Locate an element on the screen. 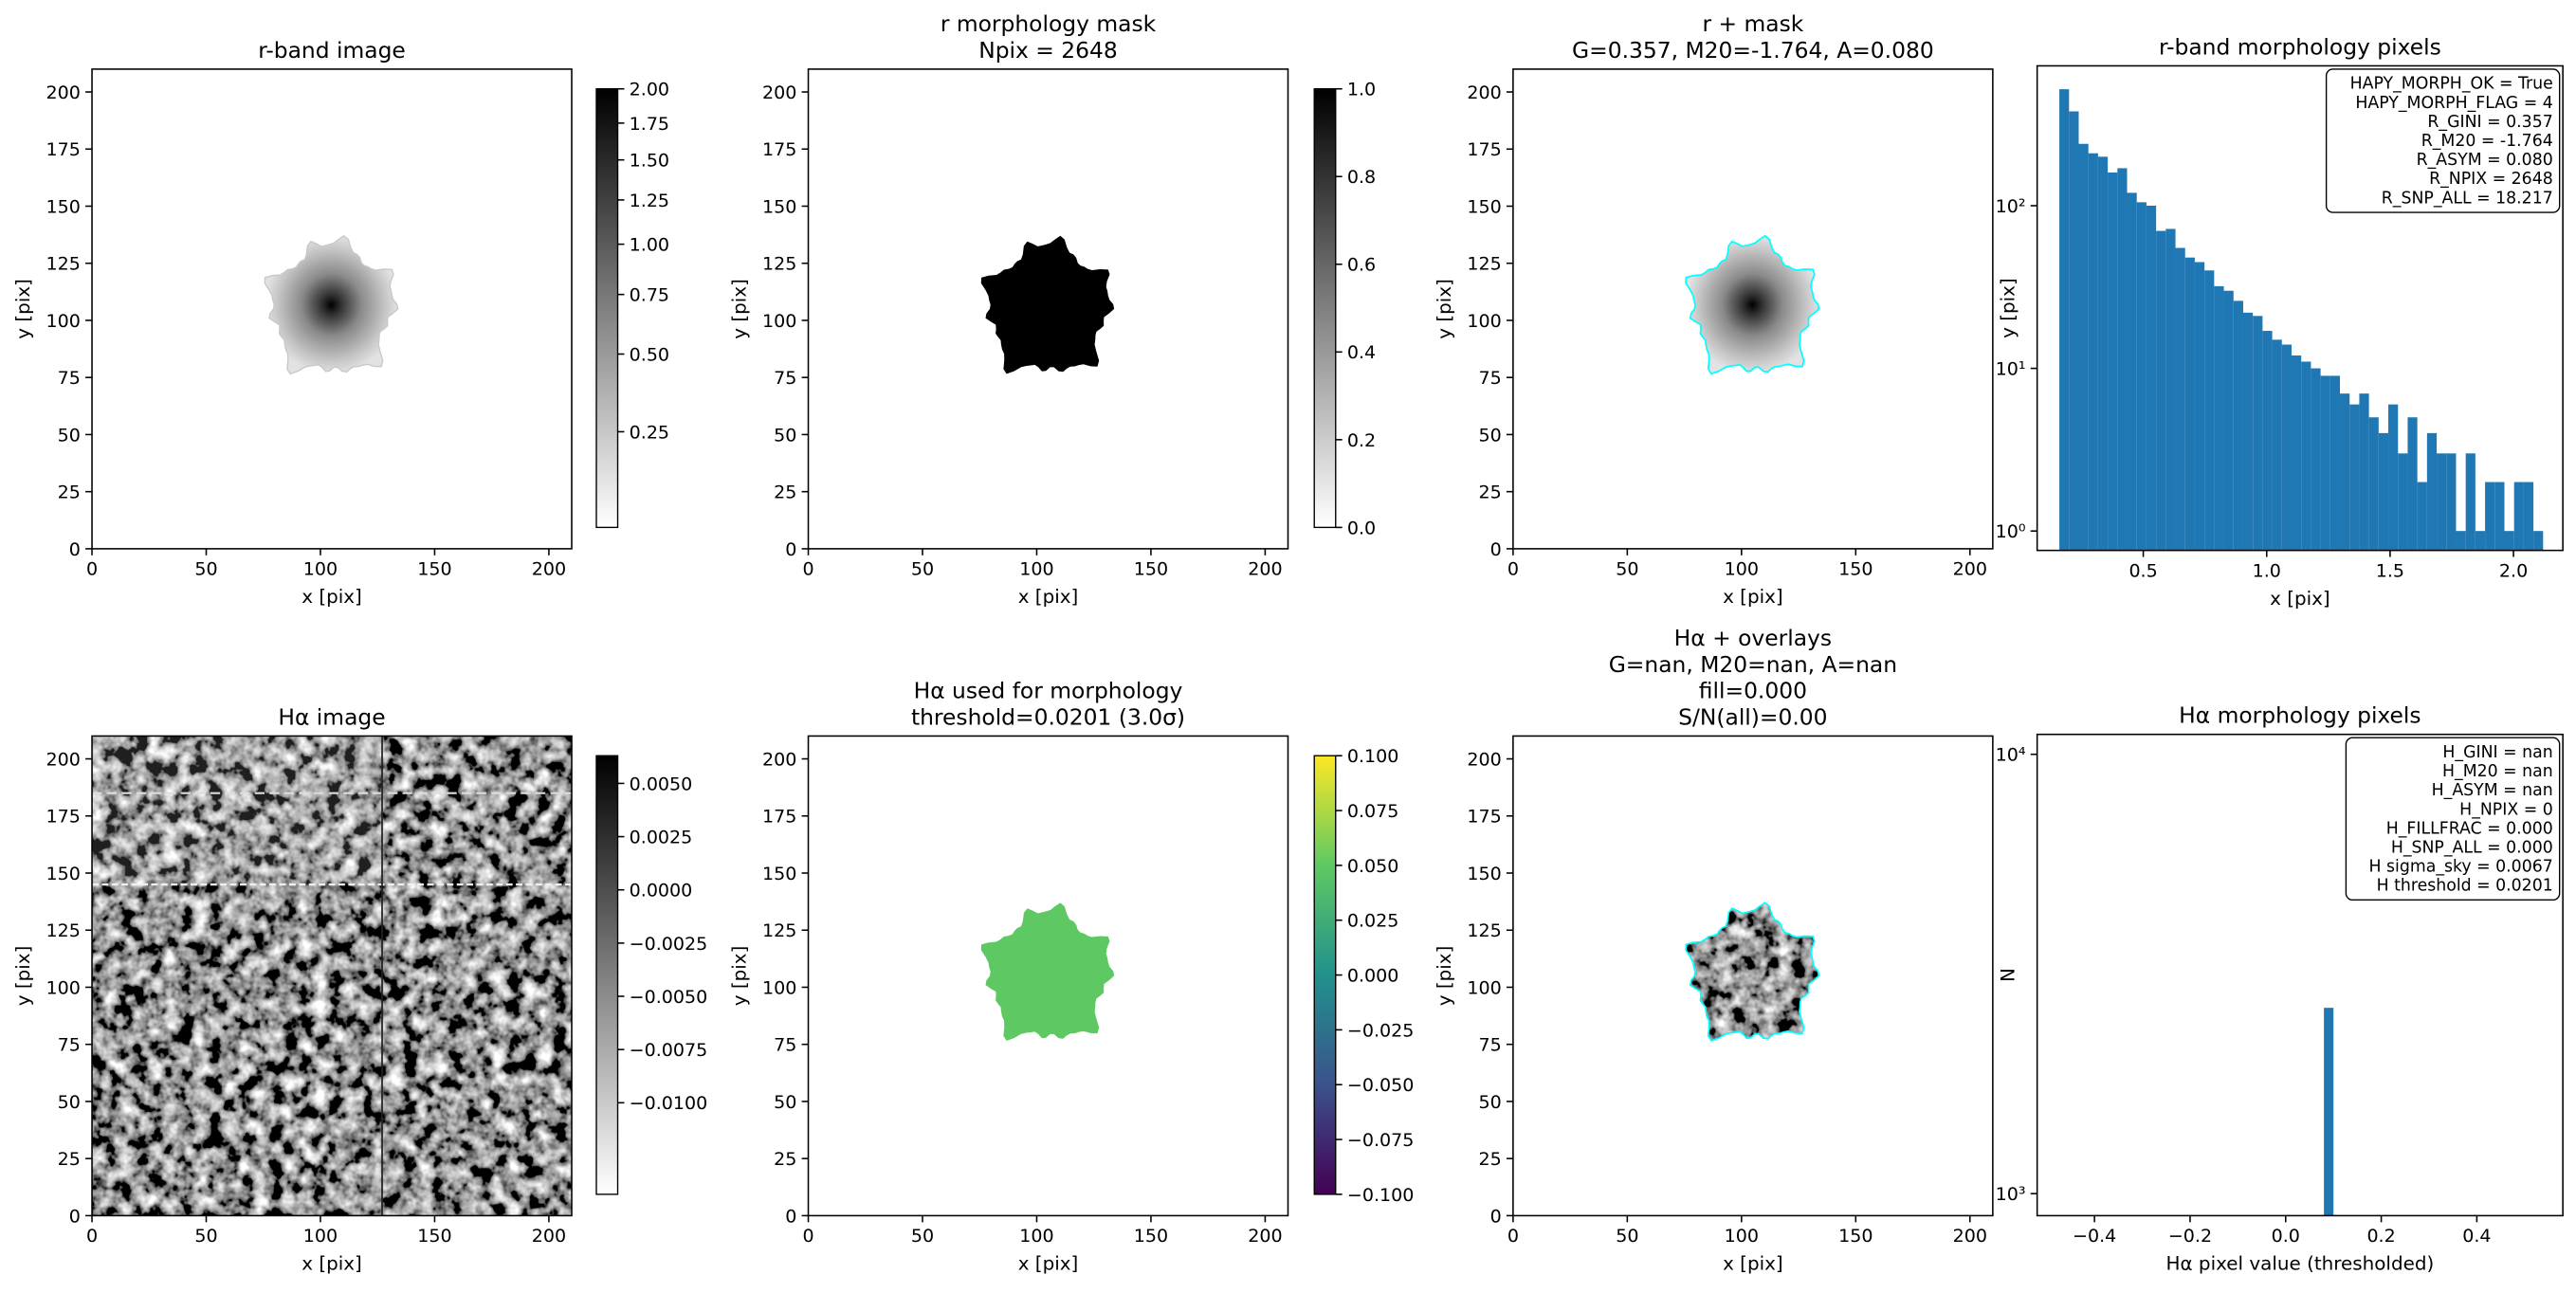  mask-contour is located at coordinates (1752, 971).